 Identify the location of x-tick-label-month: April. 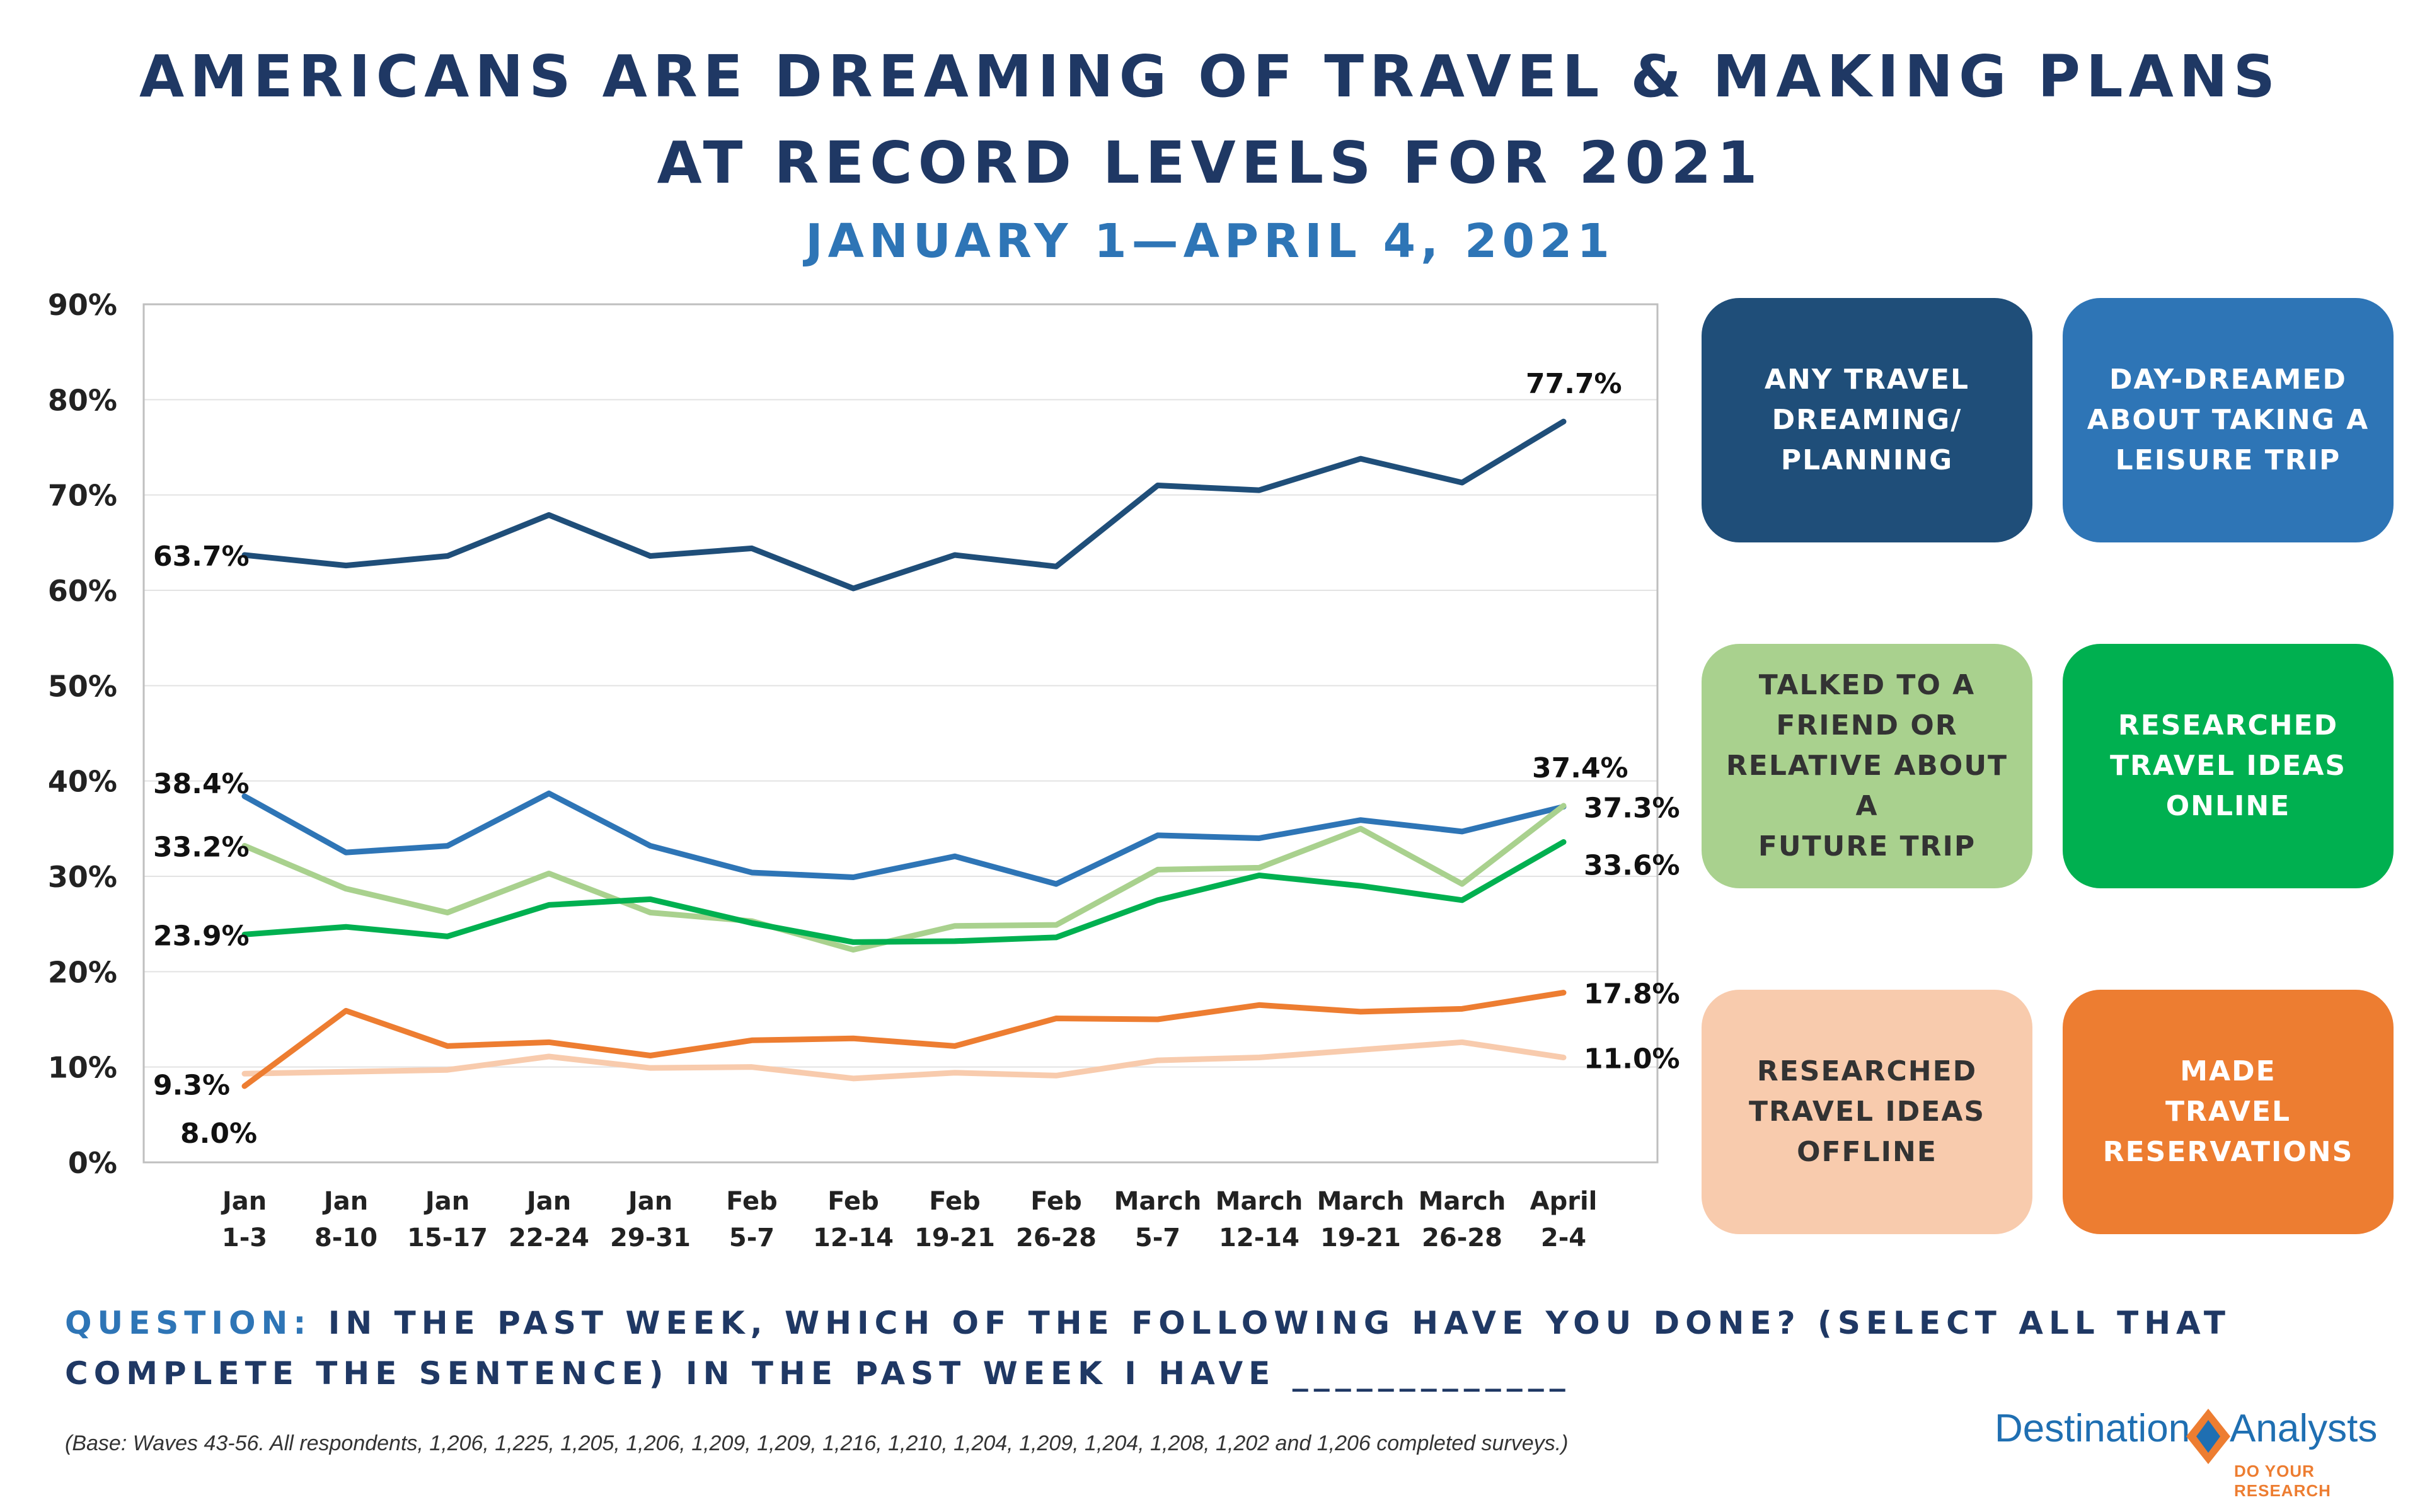
(1564, 1201).